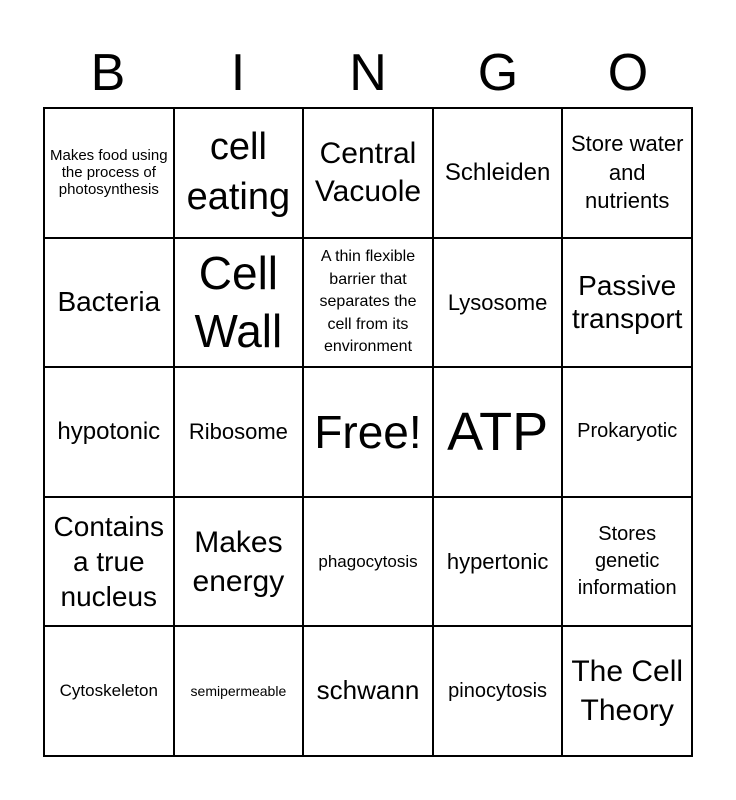 The width and height of the screenshot is (736, 800). What do you see at coordinates (627, 561) in the screenshot?
I see `bingo-cell: Stores genetic information` at bounding box center [627, 561].